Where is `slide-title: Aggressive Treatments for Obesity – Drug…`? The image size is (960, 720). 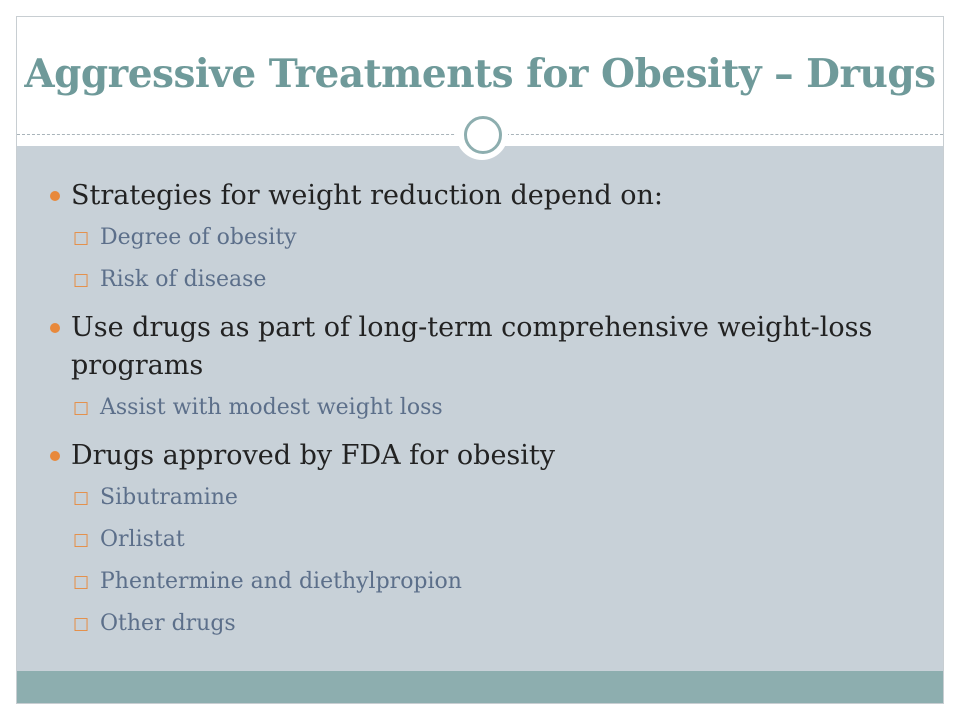 slide-title: Aggressive Treatments for Obesity – Drug… is located at coordinates (480, 74).